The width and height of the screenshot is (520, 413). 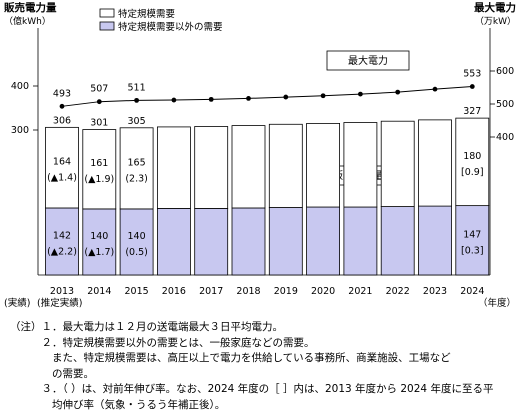 I want to click on legend-label-specified: 特定規模需要, so click(x=146, y=14).